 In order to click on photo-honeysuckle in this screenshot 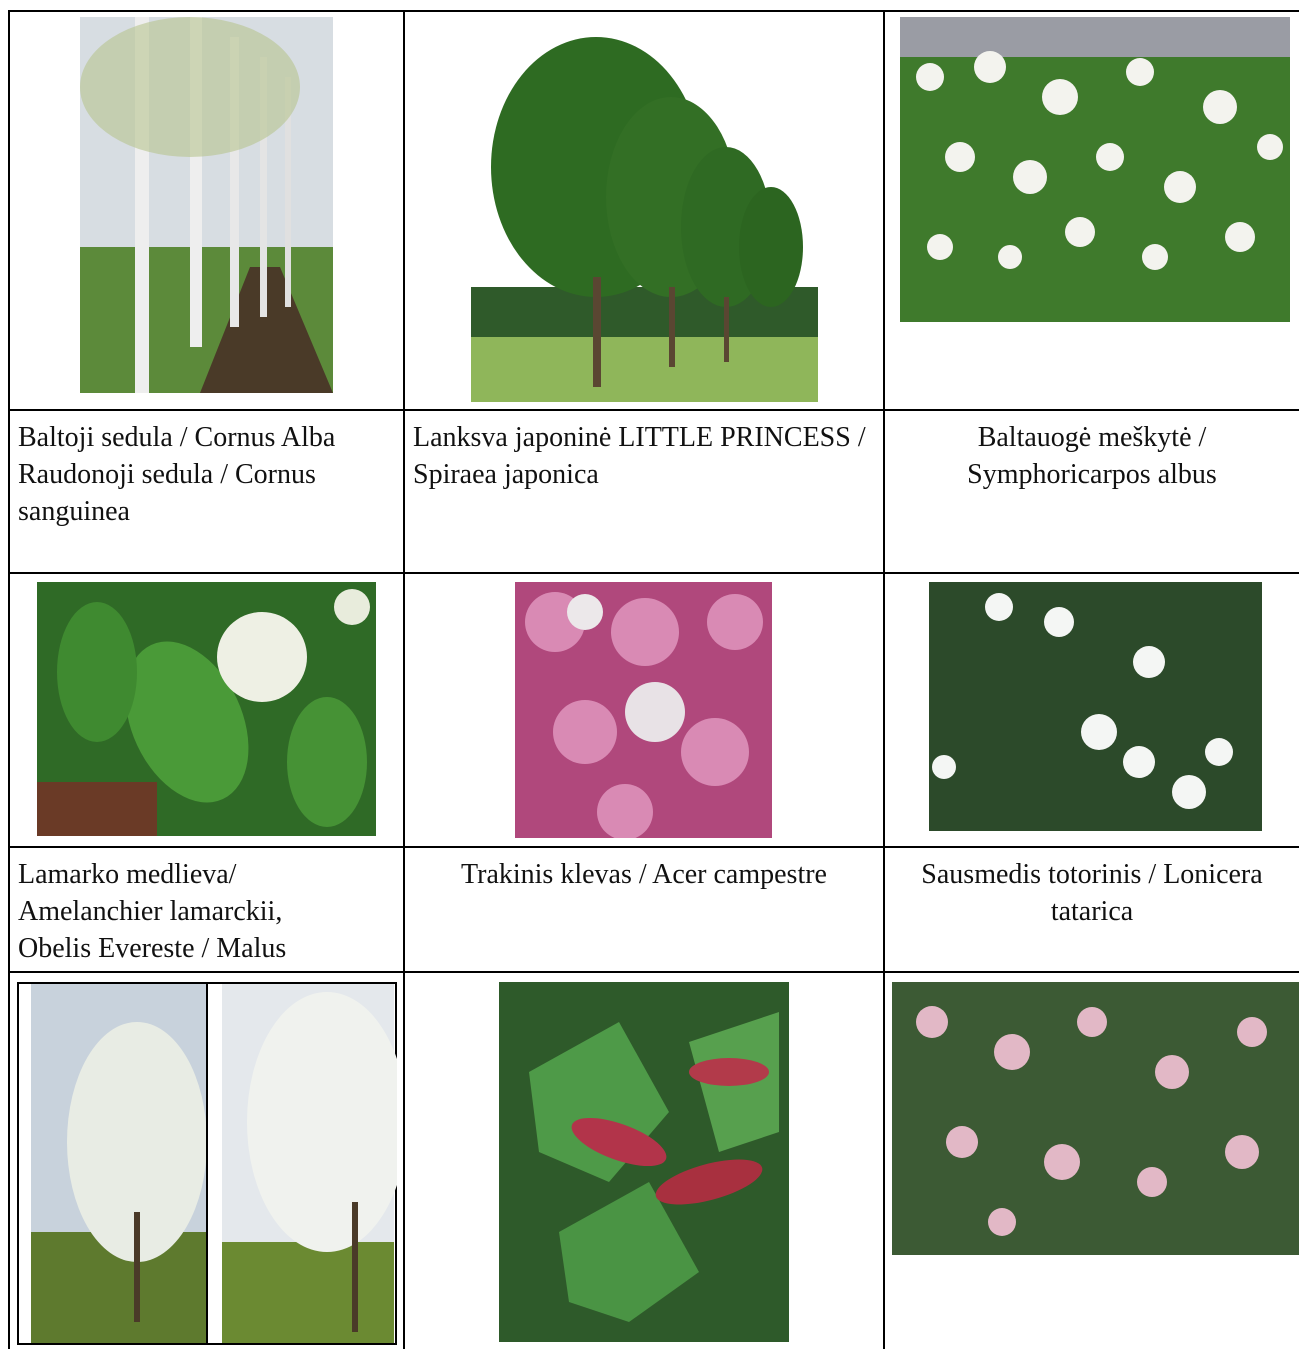, I will do `click(1095, 1118)`.